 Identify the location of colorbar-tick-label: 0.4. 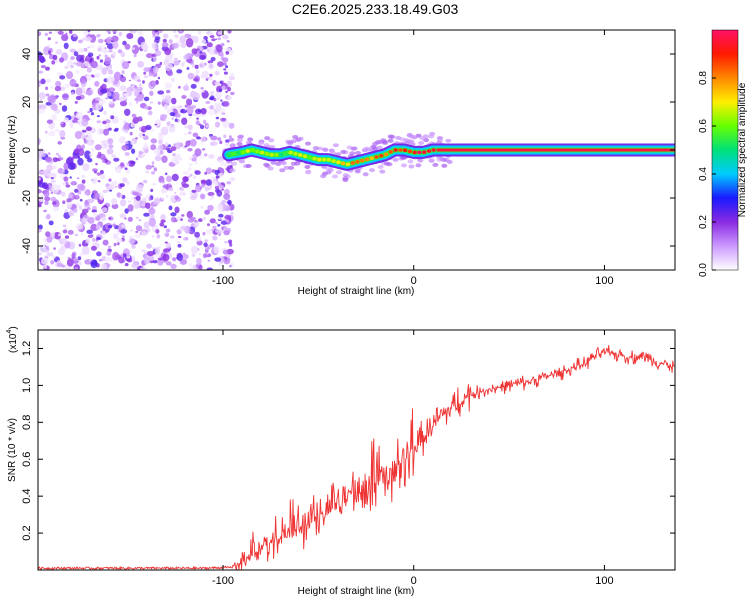
(703, 174).